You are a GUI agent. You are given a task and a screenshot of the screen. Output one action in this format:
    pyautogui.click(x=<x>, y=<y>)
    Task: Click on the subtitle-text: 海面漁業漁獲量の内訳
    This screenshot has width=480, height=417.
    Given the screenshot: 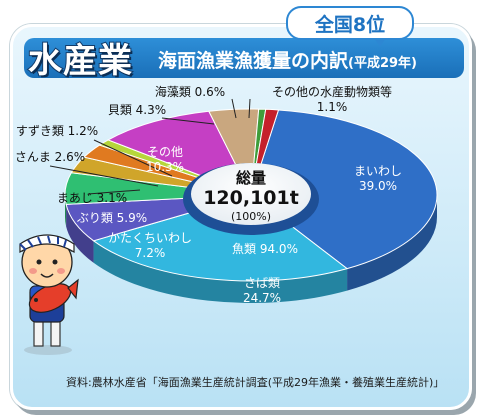 What is the action you would take?
    pyautogui.click(x=253, y=61)
    